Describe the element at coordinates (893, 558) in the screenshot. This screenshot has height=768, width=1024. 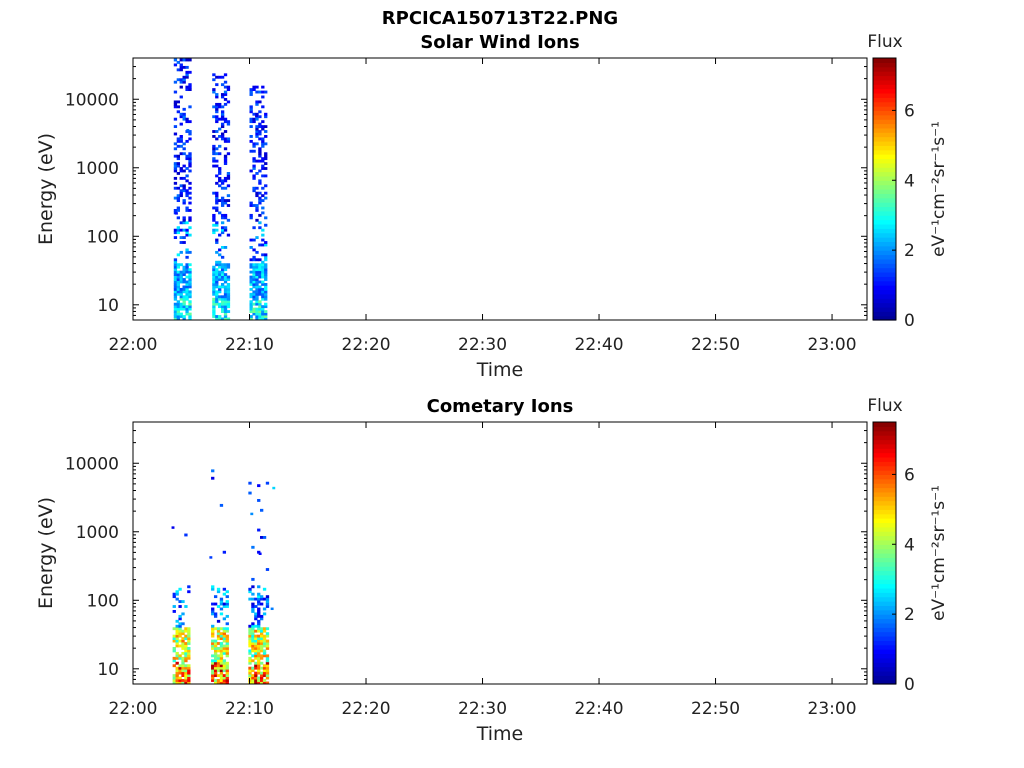
I see `colorbar: 0 2 4 6` at that location.